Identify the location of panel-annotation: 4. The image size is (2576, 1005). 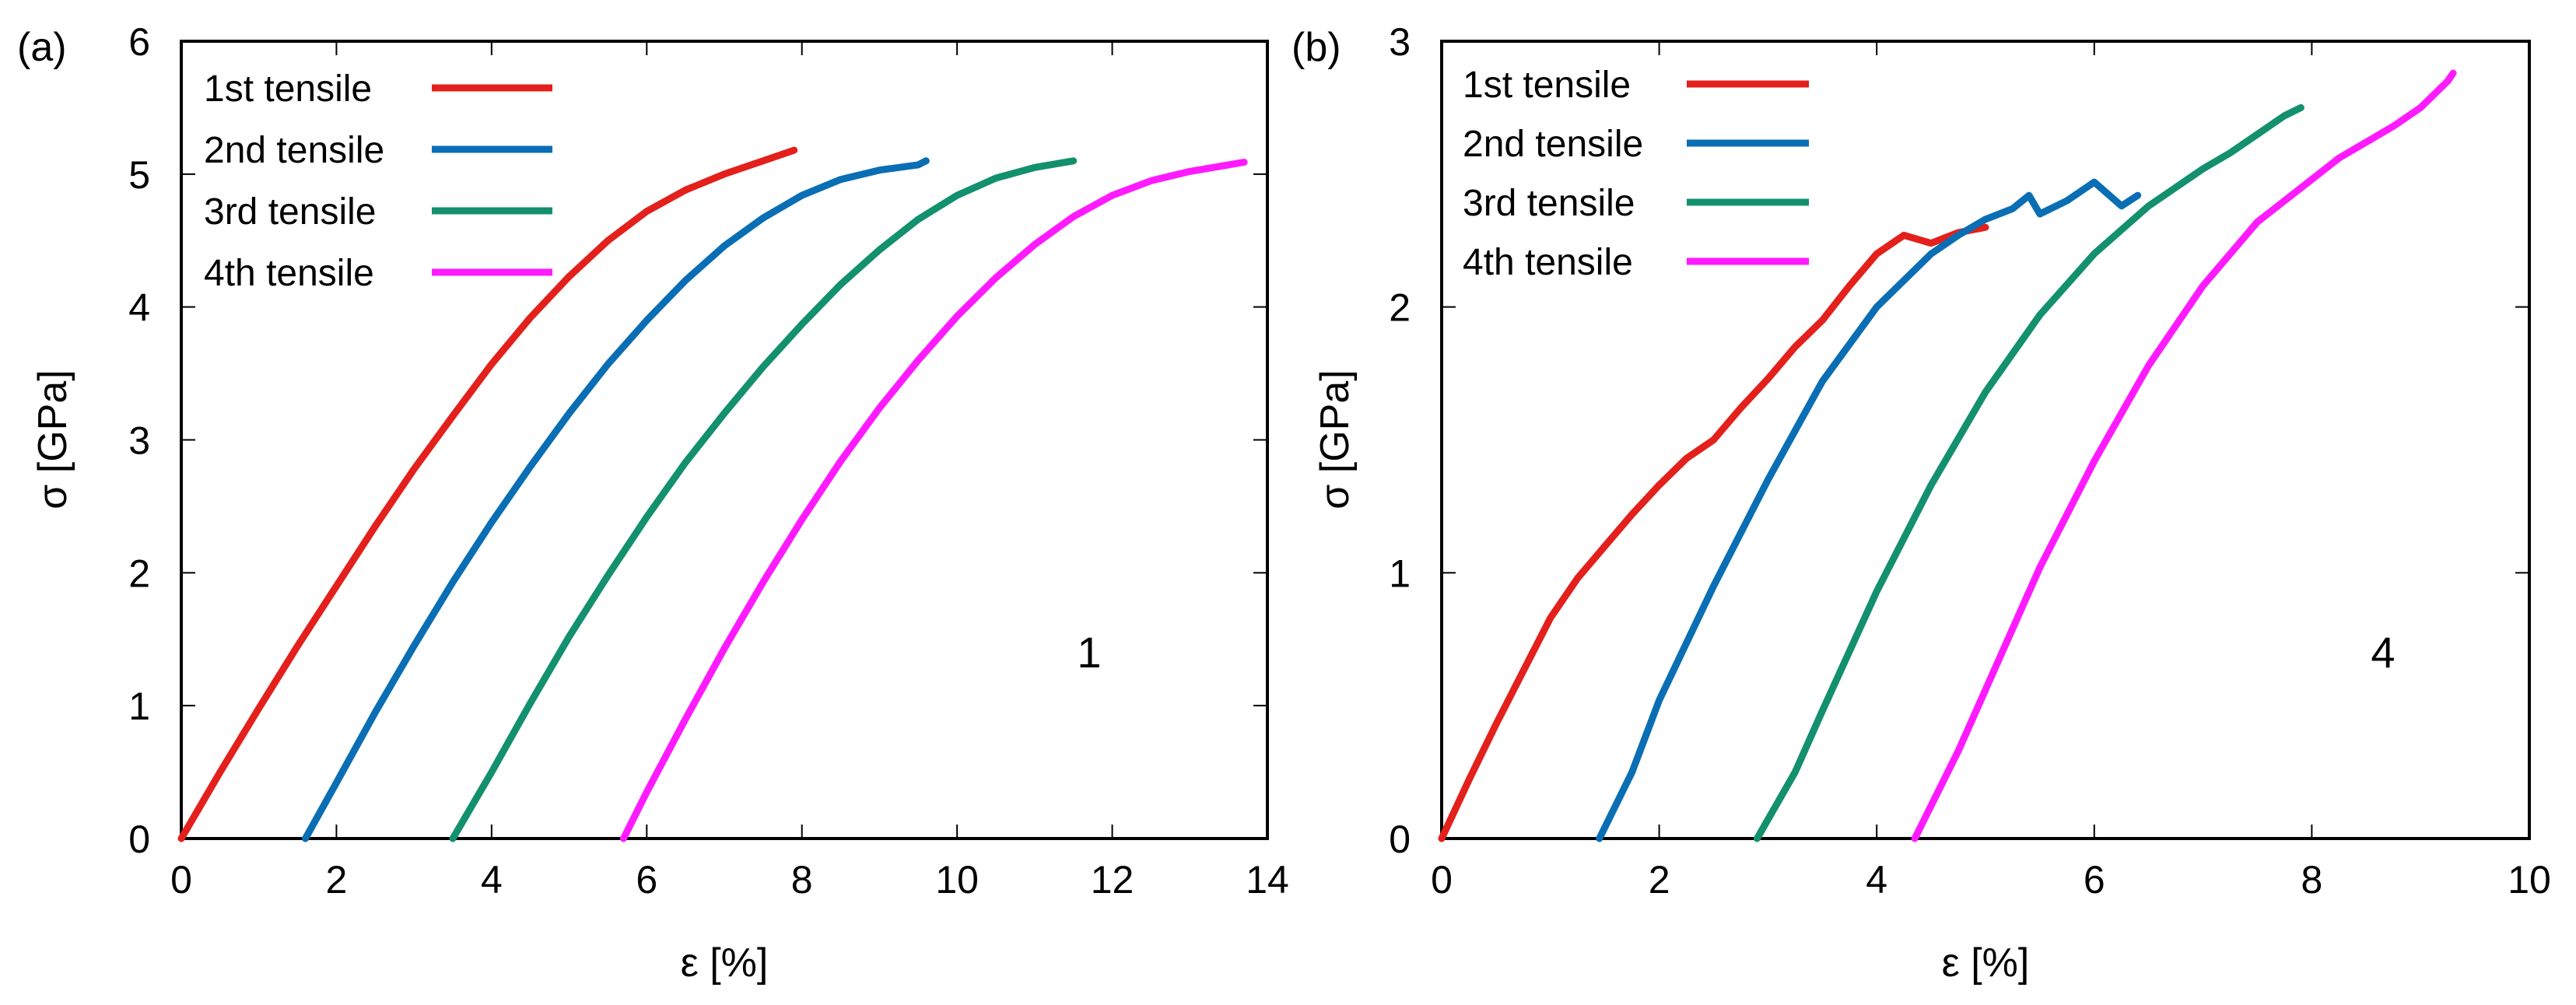
(2383, 653).